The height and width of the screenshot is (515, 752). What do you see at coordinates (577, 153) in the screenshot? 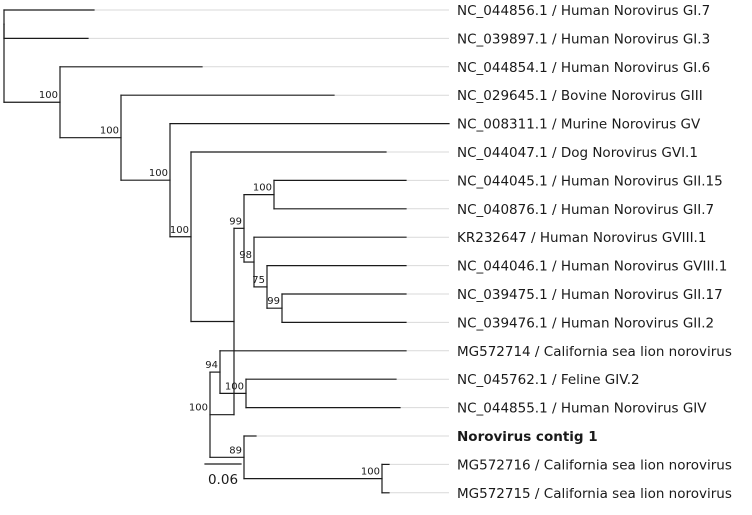
I see `leaf-label-gvi1: NC_044047.1 / Dog Norovirus GVI.1` at bounding box center [577, 153].